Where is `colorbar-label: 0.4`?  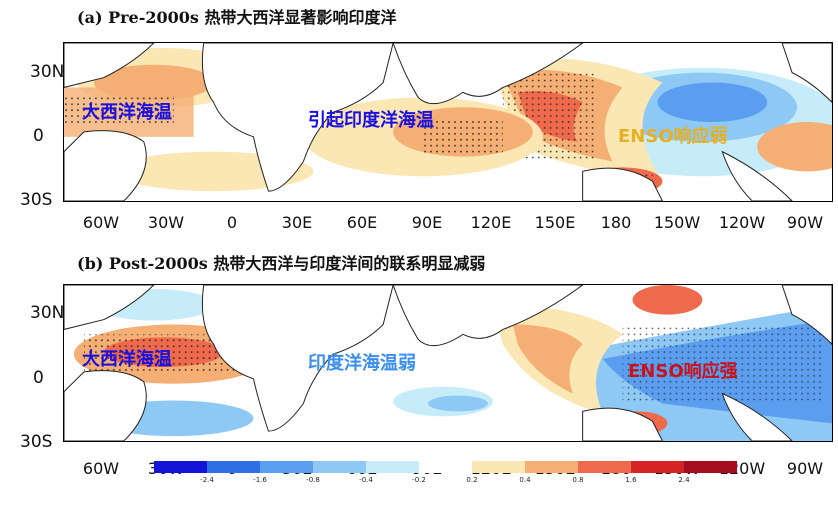
colorbar-label: 0.4 is located at coordinates (525, 480).